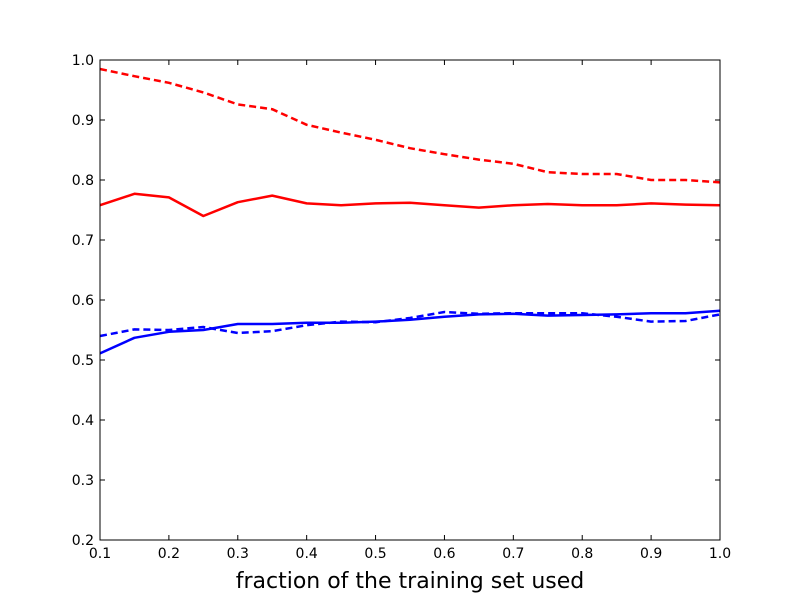  I want to click on x-tick-label: 0.3, so click(238, 554).